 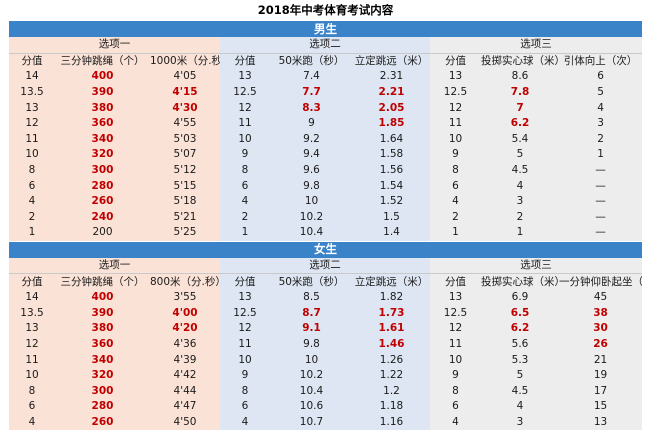 What do you see at coordinates (520, 376) in the screenshot?
I see `table-cell: 5` at bounding box center [520, 376].